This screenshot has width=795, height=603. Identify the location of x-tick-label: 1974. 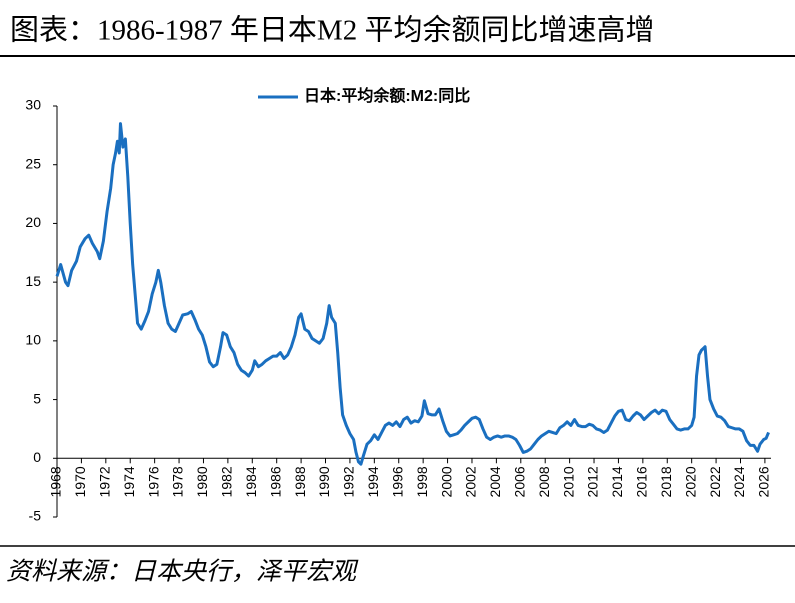
(129, 481).